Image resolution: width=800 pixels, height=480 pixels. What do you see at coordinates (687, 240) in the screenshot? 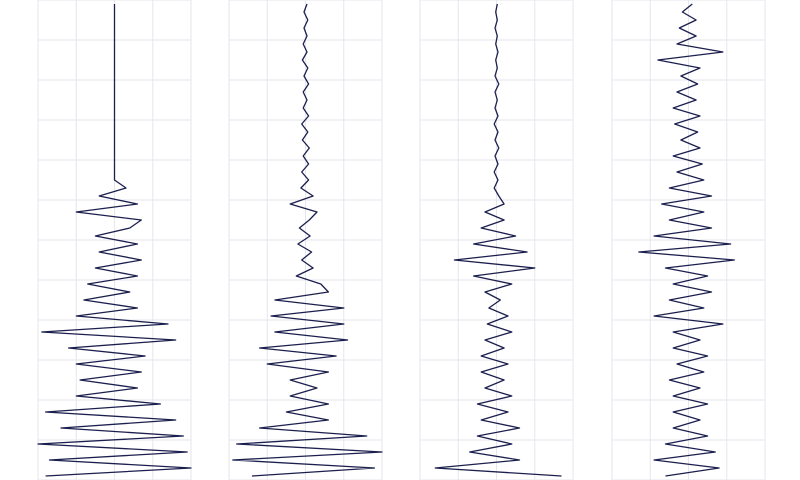
I see `waveform` at bounding box center [687, 240].